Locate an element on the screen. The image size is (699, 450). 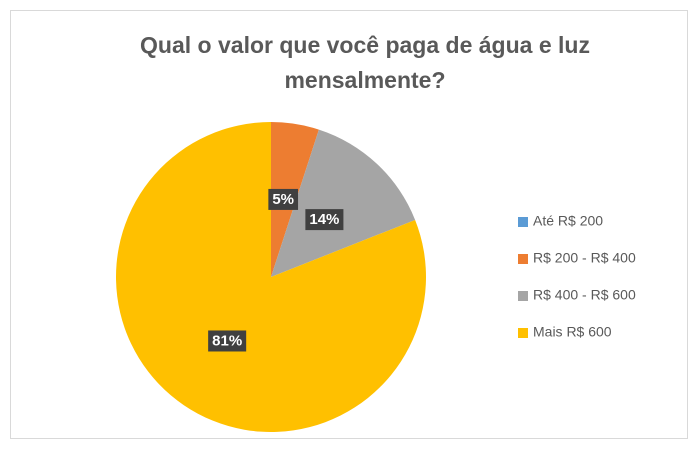
data-label: 14% is located at coordinates (324, 220).